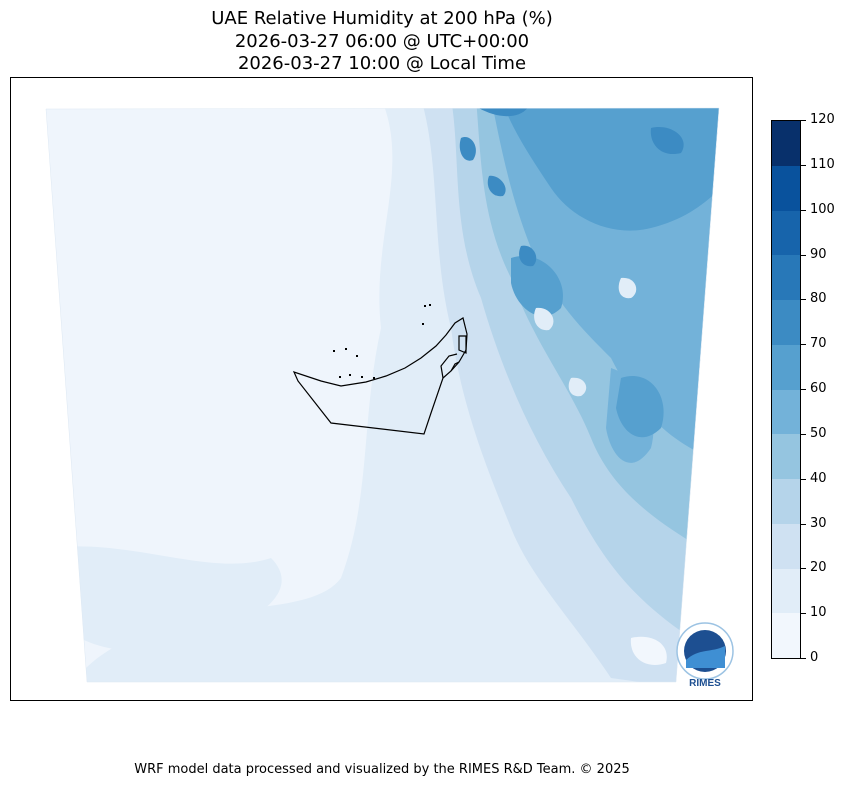  Describe the element at coordinates (818, 254) in the screenshot. I see `colorbar-tick-label: 90` at that location.